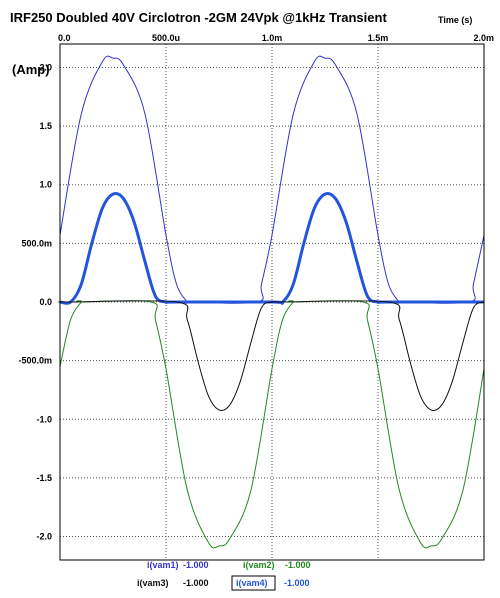 The height and width of the screenshot is (598, 500). I want to click on y-axis-unit: (Amp), so click(31, 69).